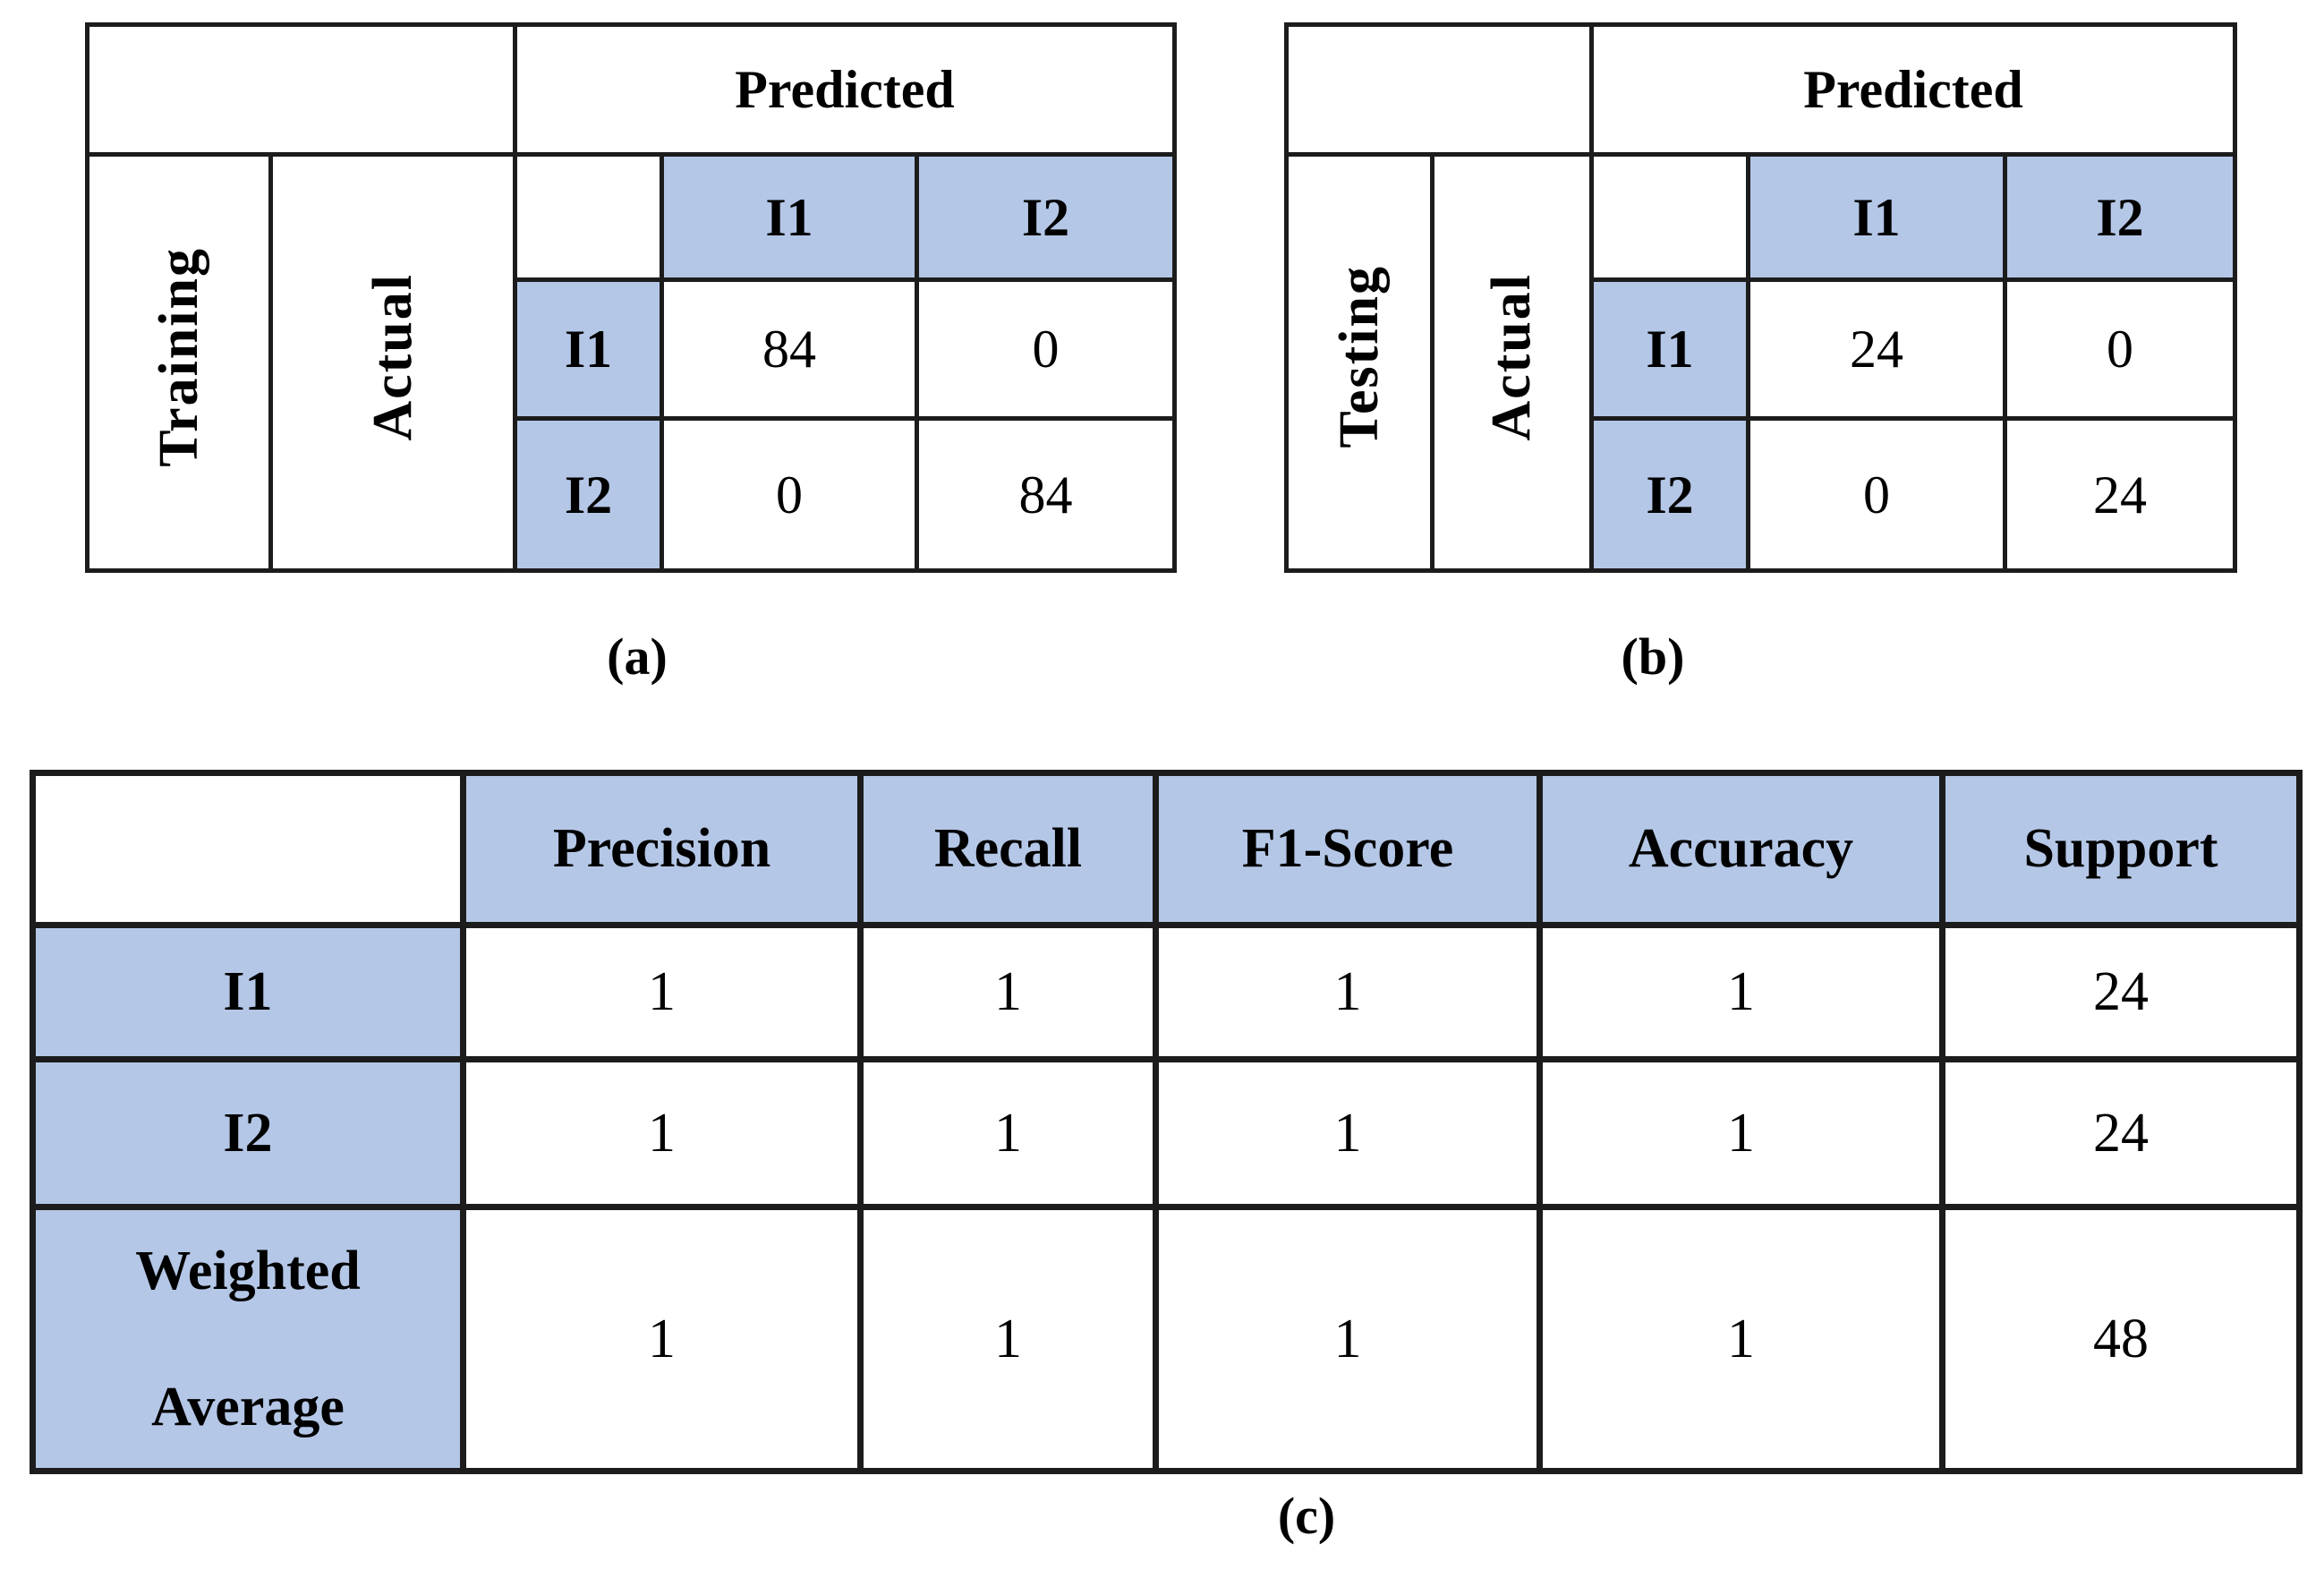 The width and height of the screenshot is (2324, 1578). I want to click on metric-col-header: Precision, so click(662, 849).